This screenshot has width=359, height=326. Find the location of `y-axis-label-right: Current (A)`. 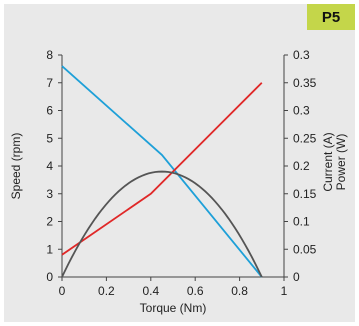

y-axis-label-right: Current (A) is located at coordinates (328, 161).